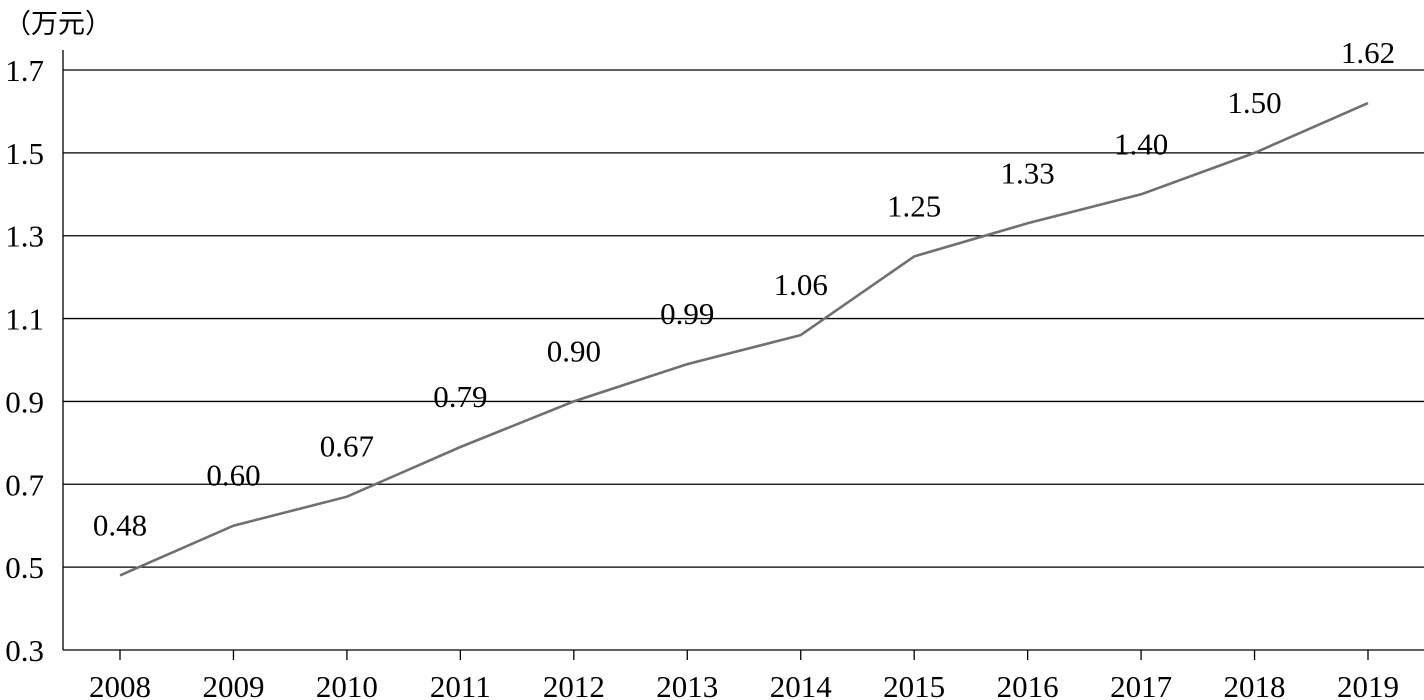 This screenshot has width=1424, height=700. Describe the element at coordinates (24, 484) in the screenshot. I see `y-tick-label: 0.7` at that location.